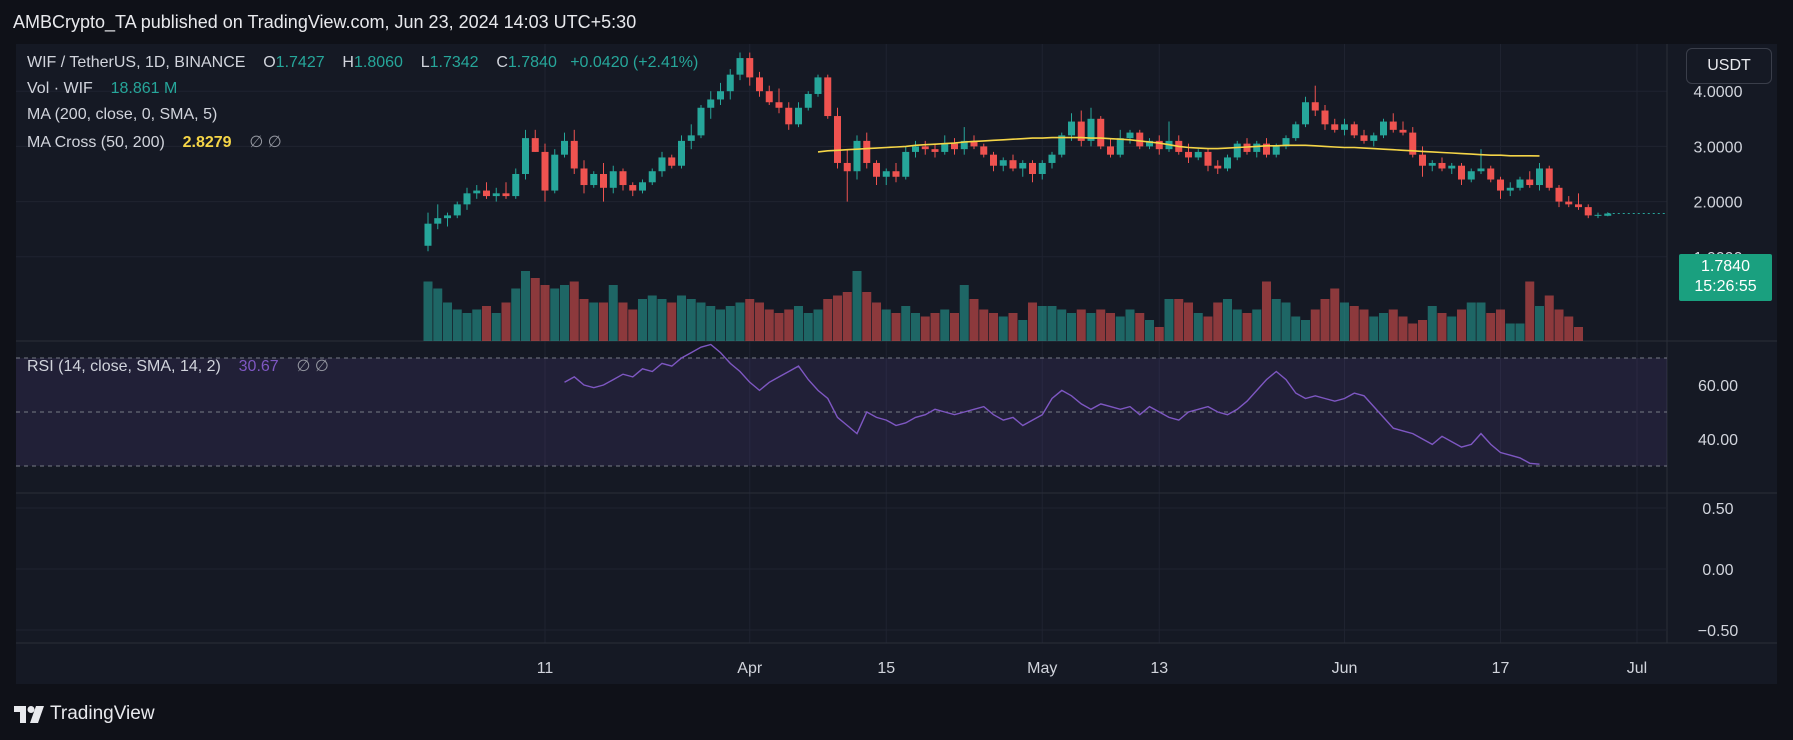 The image size is (1793, 740). What do you see at coordinates (178, 366) in the screenshot?
I see `rsi-legend: RSI (14, close, SMA, 14, 2) 30.67 ∅ ∅` at bounding box center [178, 366].